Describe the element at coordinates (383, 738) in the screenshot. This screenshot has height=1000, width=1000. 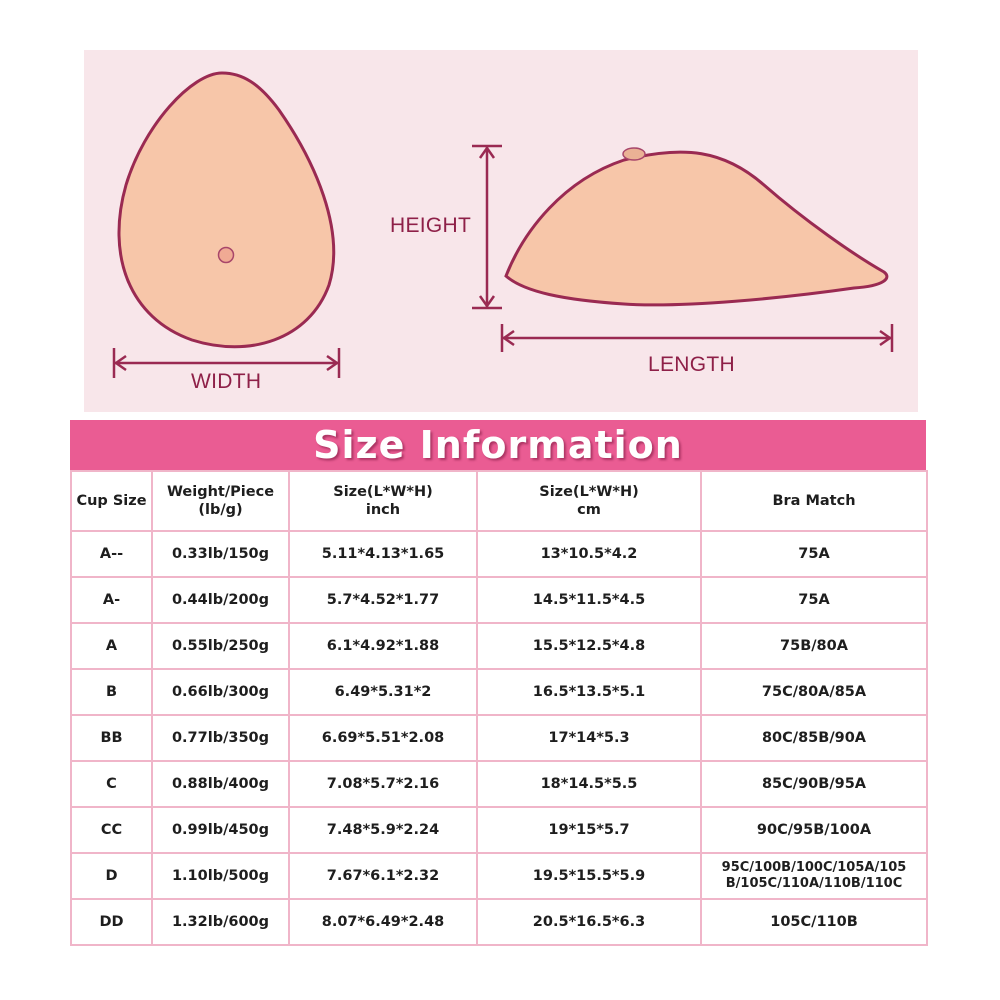
I see `cell-size-inch: 6.69*5.51*2.08` at that location.